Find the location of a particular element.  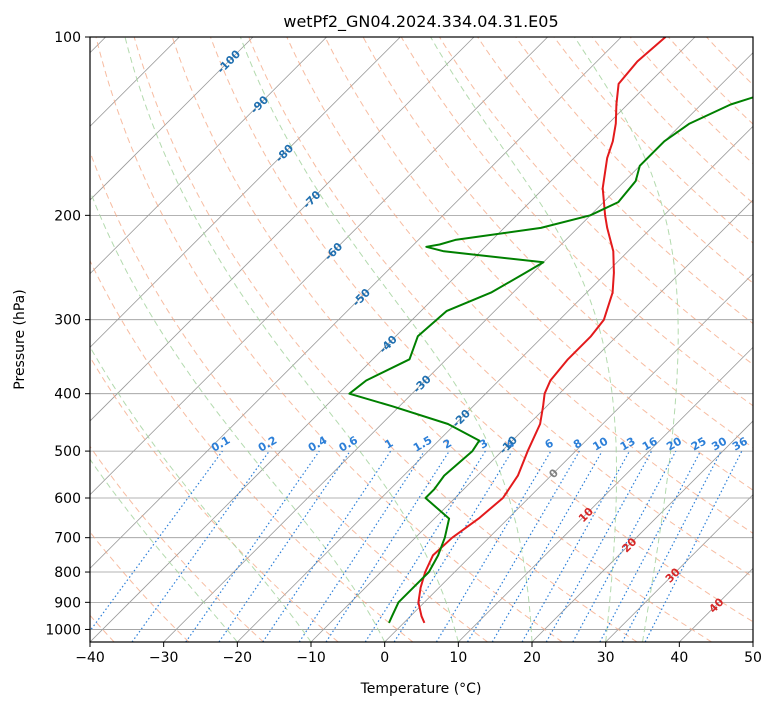

x-tick-label: −10 is located at coordinates (311, 658).